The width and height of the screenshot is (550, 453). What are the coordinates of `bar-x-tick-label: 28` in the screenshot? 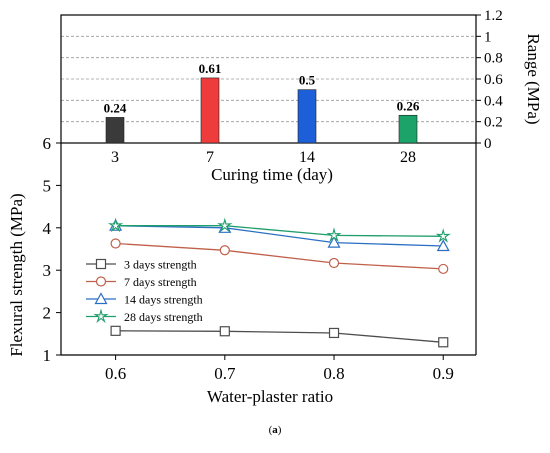 It's located at (408, 157).